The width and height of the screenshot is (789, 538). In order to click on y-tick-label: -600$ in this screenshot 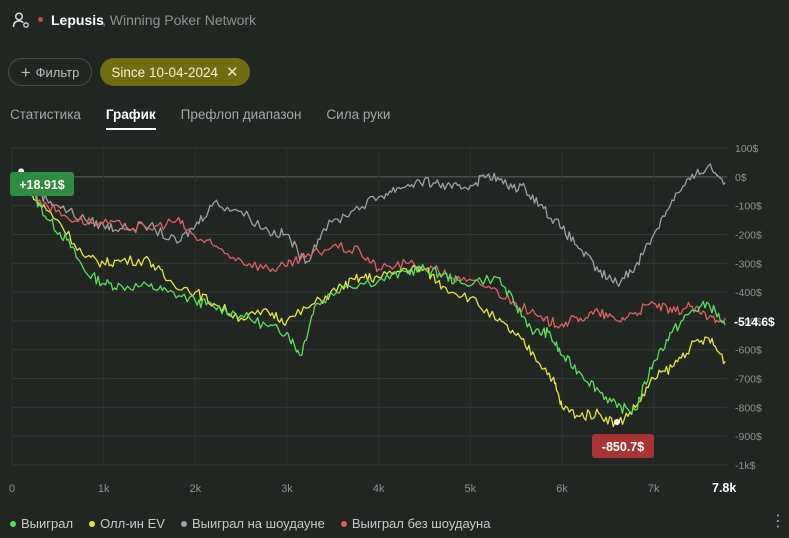, I will do `click(748, 351)`.